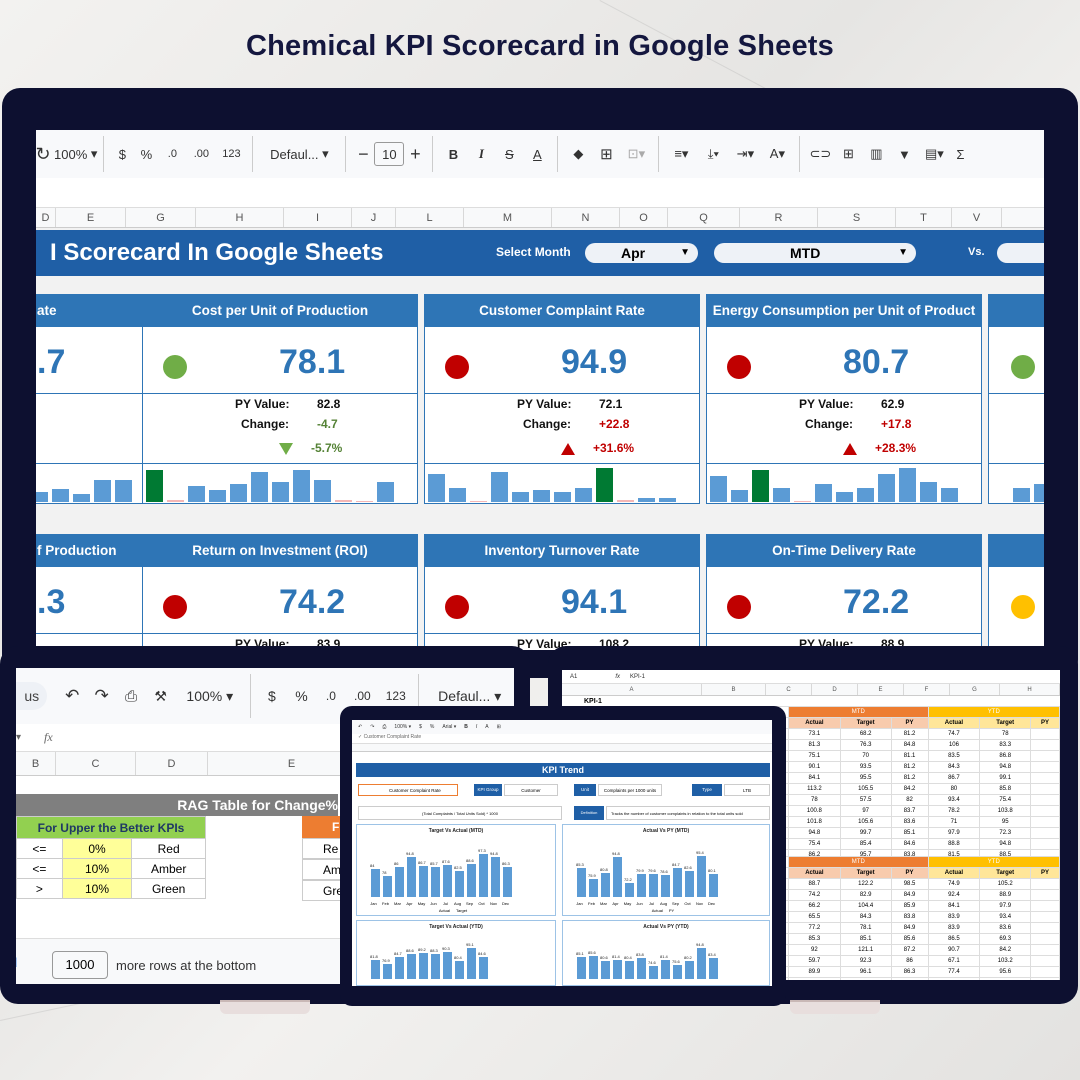  What do you see at coordinates (909, 884) in the screenshot?
I see `table-cell: 98.5` at bounding box center [909, 884].